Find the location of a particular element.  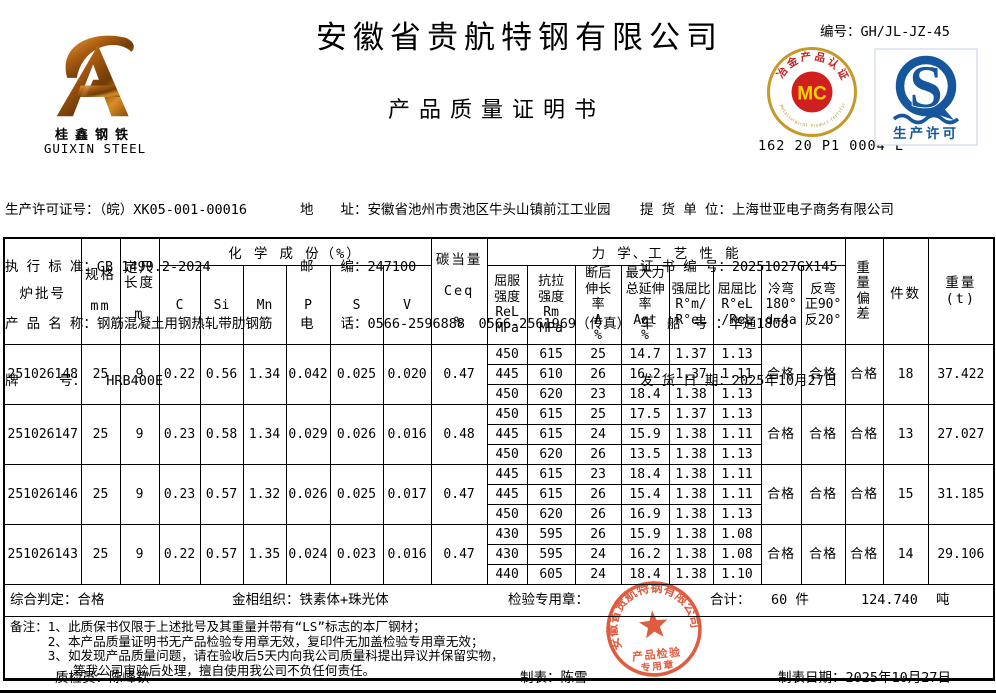

cell: 37.422 is located at coordinates (961, 374).